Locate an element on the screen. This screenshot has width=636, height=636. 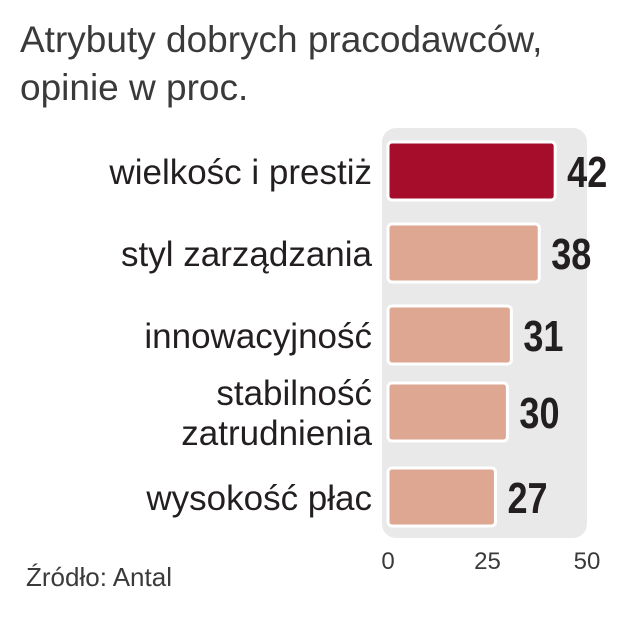
value-label-3: 30 is located at coordinates (539, 413).